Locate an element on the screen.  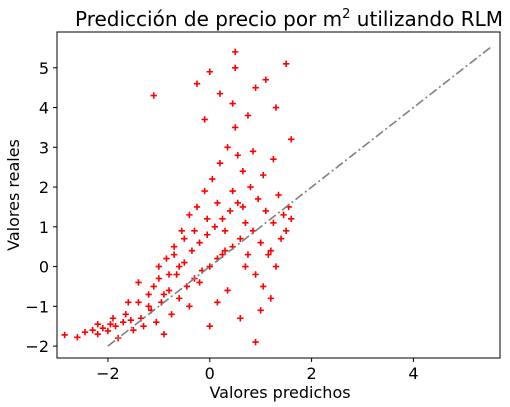
y-tick-label: 4 is located at coordinates (44, 108).